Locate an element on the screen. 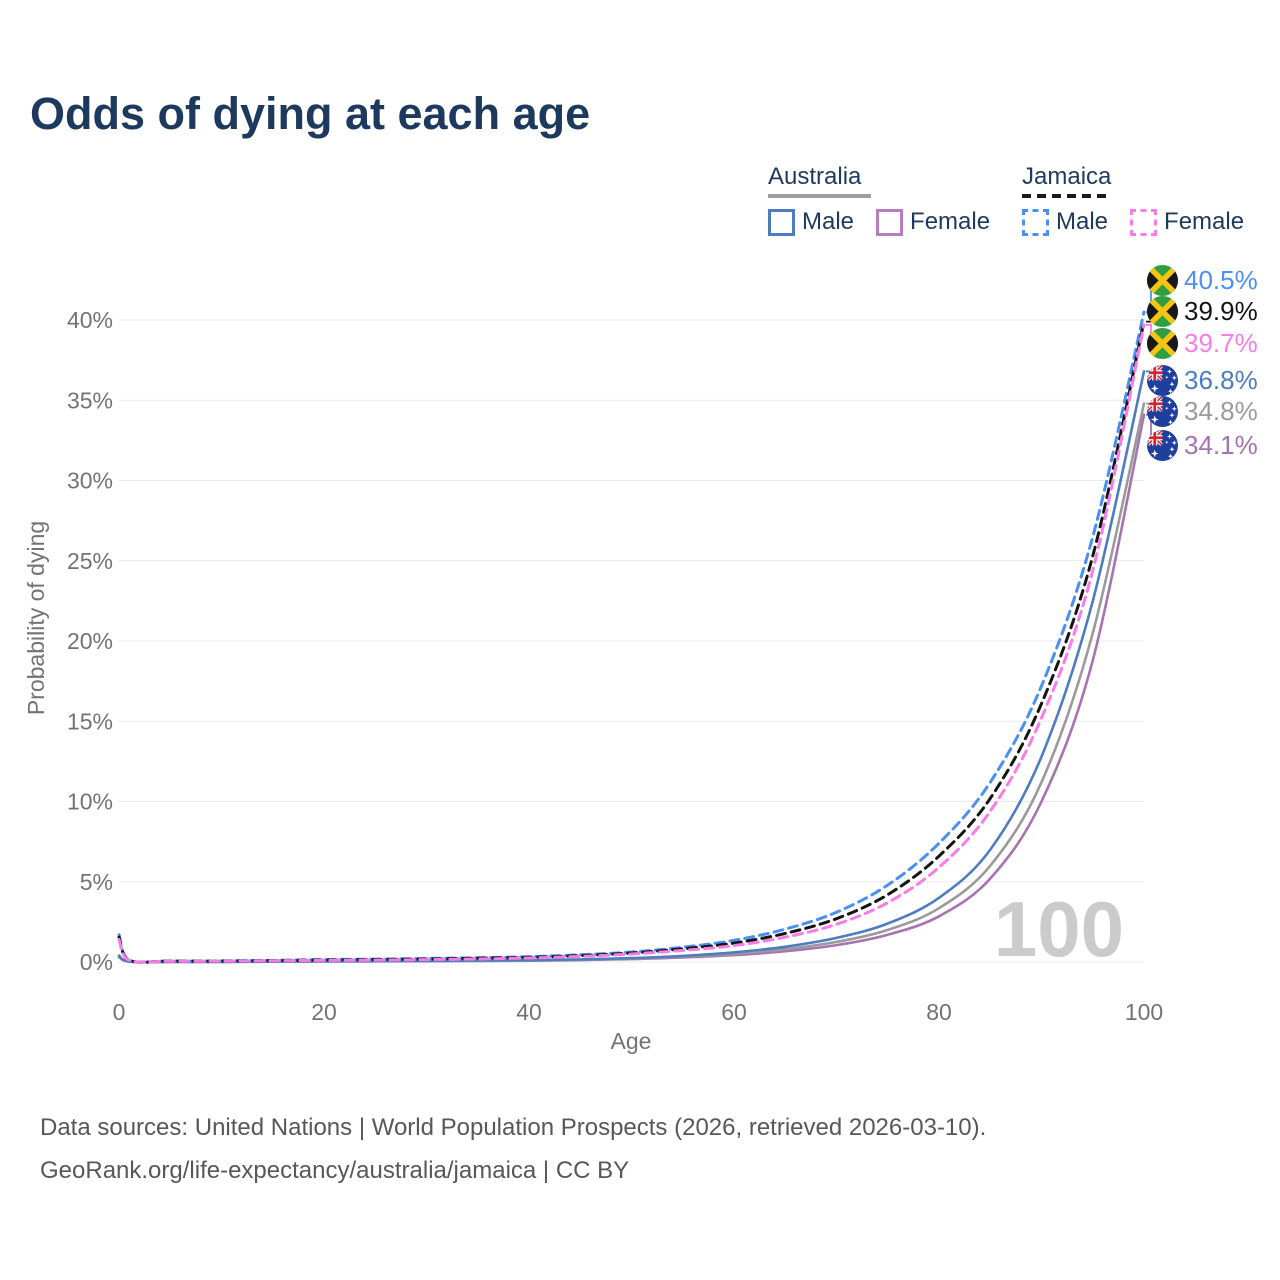 The width and height of the screenshot is (1280, 1280). jamaica-male-swatch is located at coordinates (1035, 222).